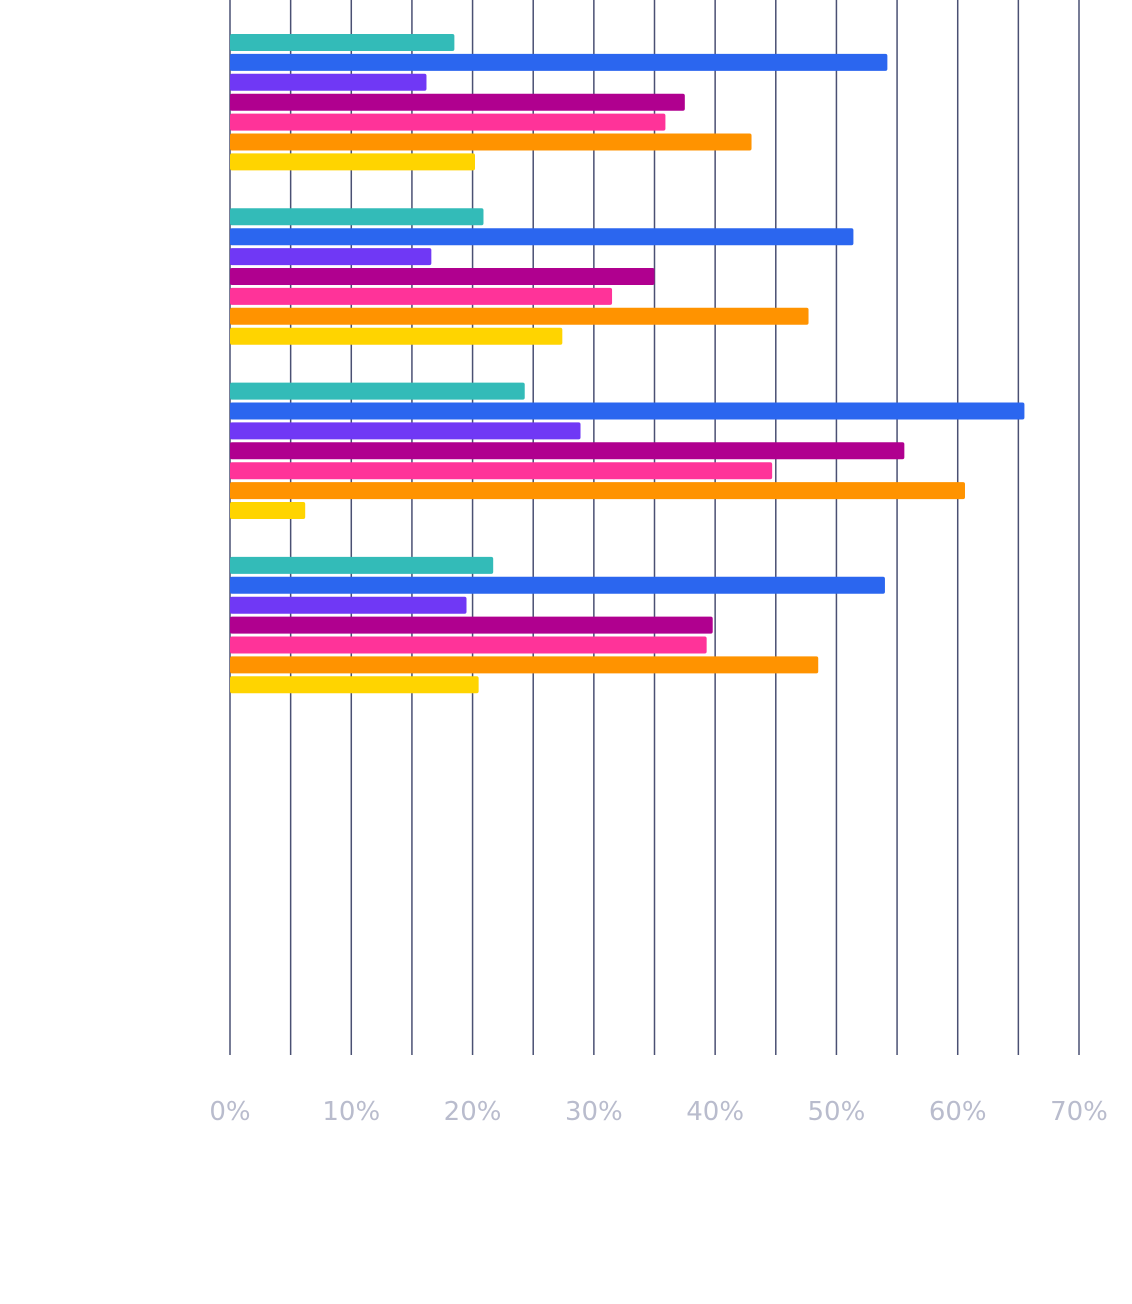 The height and width of the screenshot is (1304, 1132). Describe the element at coordinates (594, 1112) in the screenshot. I see `x-tick-label: 30%` at that location.